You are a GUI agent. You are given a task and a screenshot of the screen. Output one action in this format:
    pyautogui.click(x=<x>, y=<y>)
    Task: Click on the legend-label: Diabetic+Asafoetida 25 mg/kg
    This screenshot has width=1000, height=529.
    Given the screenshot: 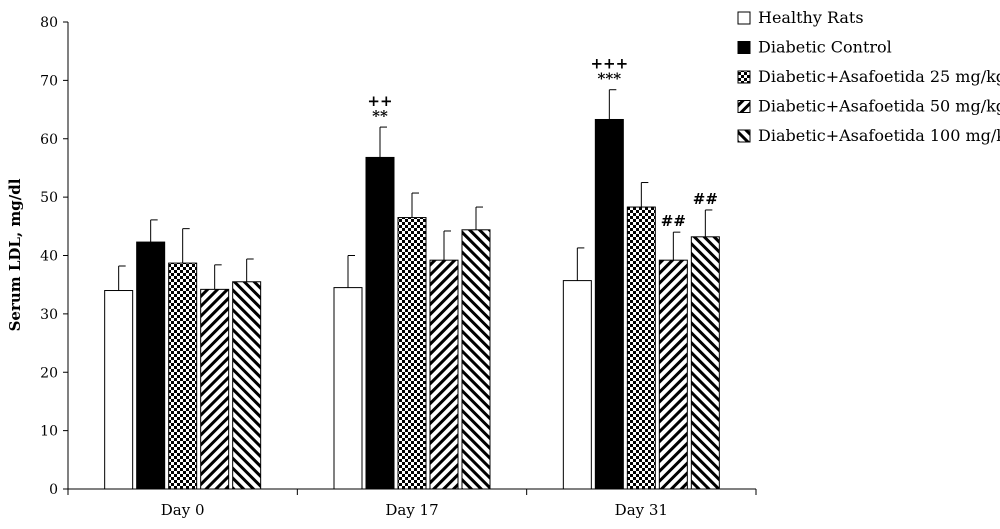 What is the action you would take?
    pyautogui.click(x=879, y=76)
    